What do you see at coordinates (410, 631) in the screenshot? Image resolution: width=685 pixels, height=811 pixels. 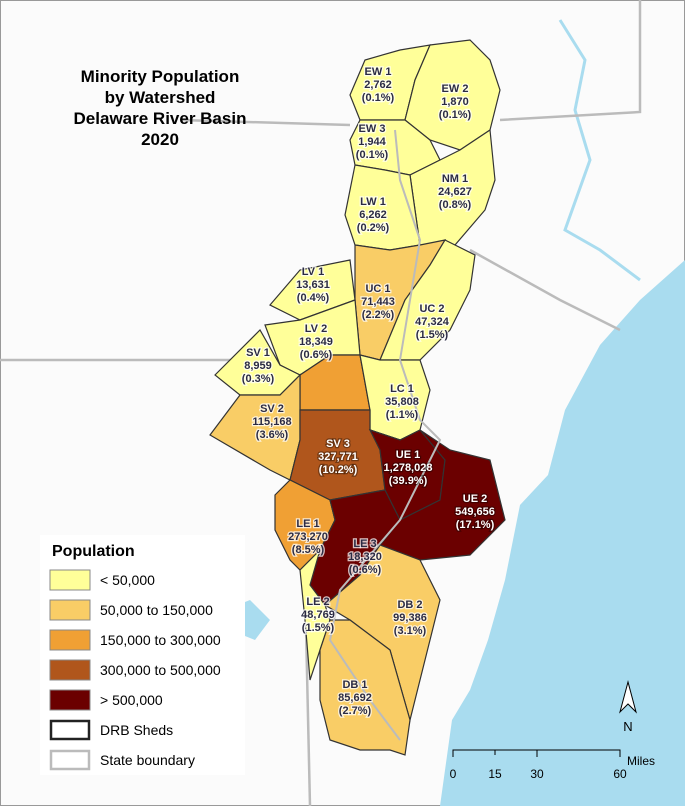 I see `watershed-share: (3.1%)` at bounding box center [410, 631].